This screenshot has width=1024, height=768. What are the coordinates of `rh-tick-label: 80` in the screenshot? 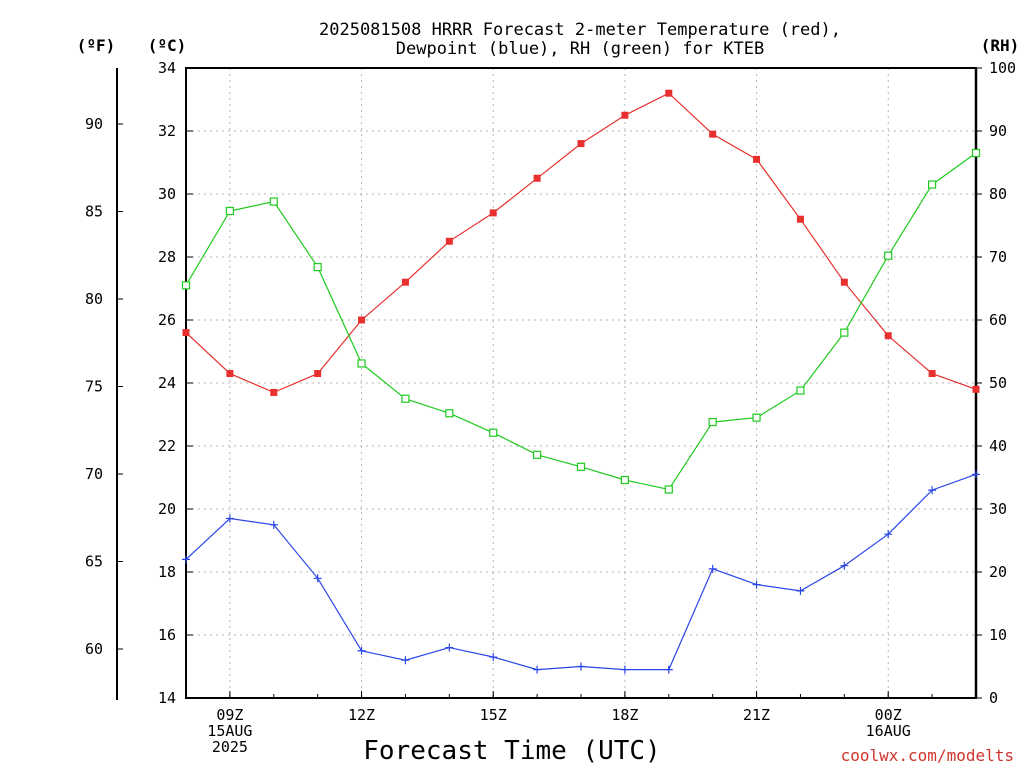 It's located at (998, 194).